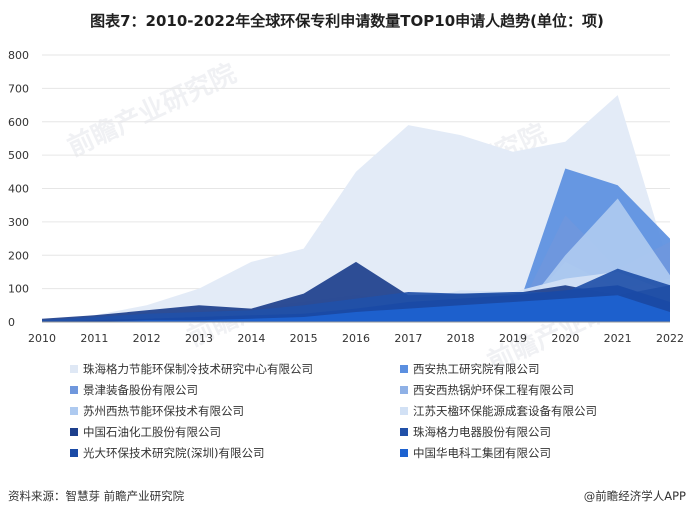 Image resolution: width=694 pixels, height=515 pixels. Describe the element at coordinates (18, 289) in the screenshot. I see `y-tick-label: 100` at that location.